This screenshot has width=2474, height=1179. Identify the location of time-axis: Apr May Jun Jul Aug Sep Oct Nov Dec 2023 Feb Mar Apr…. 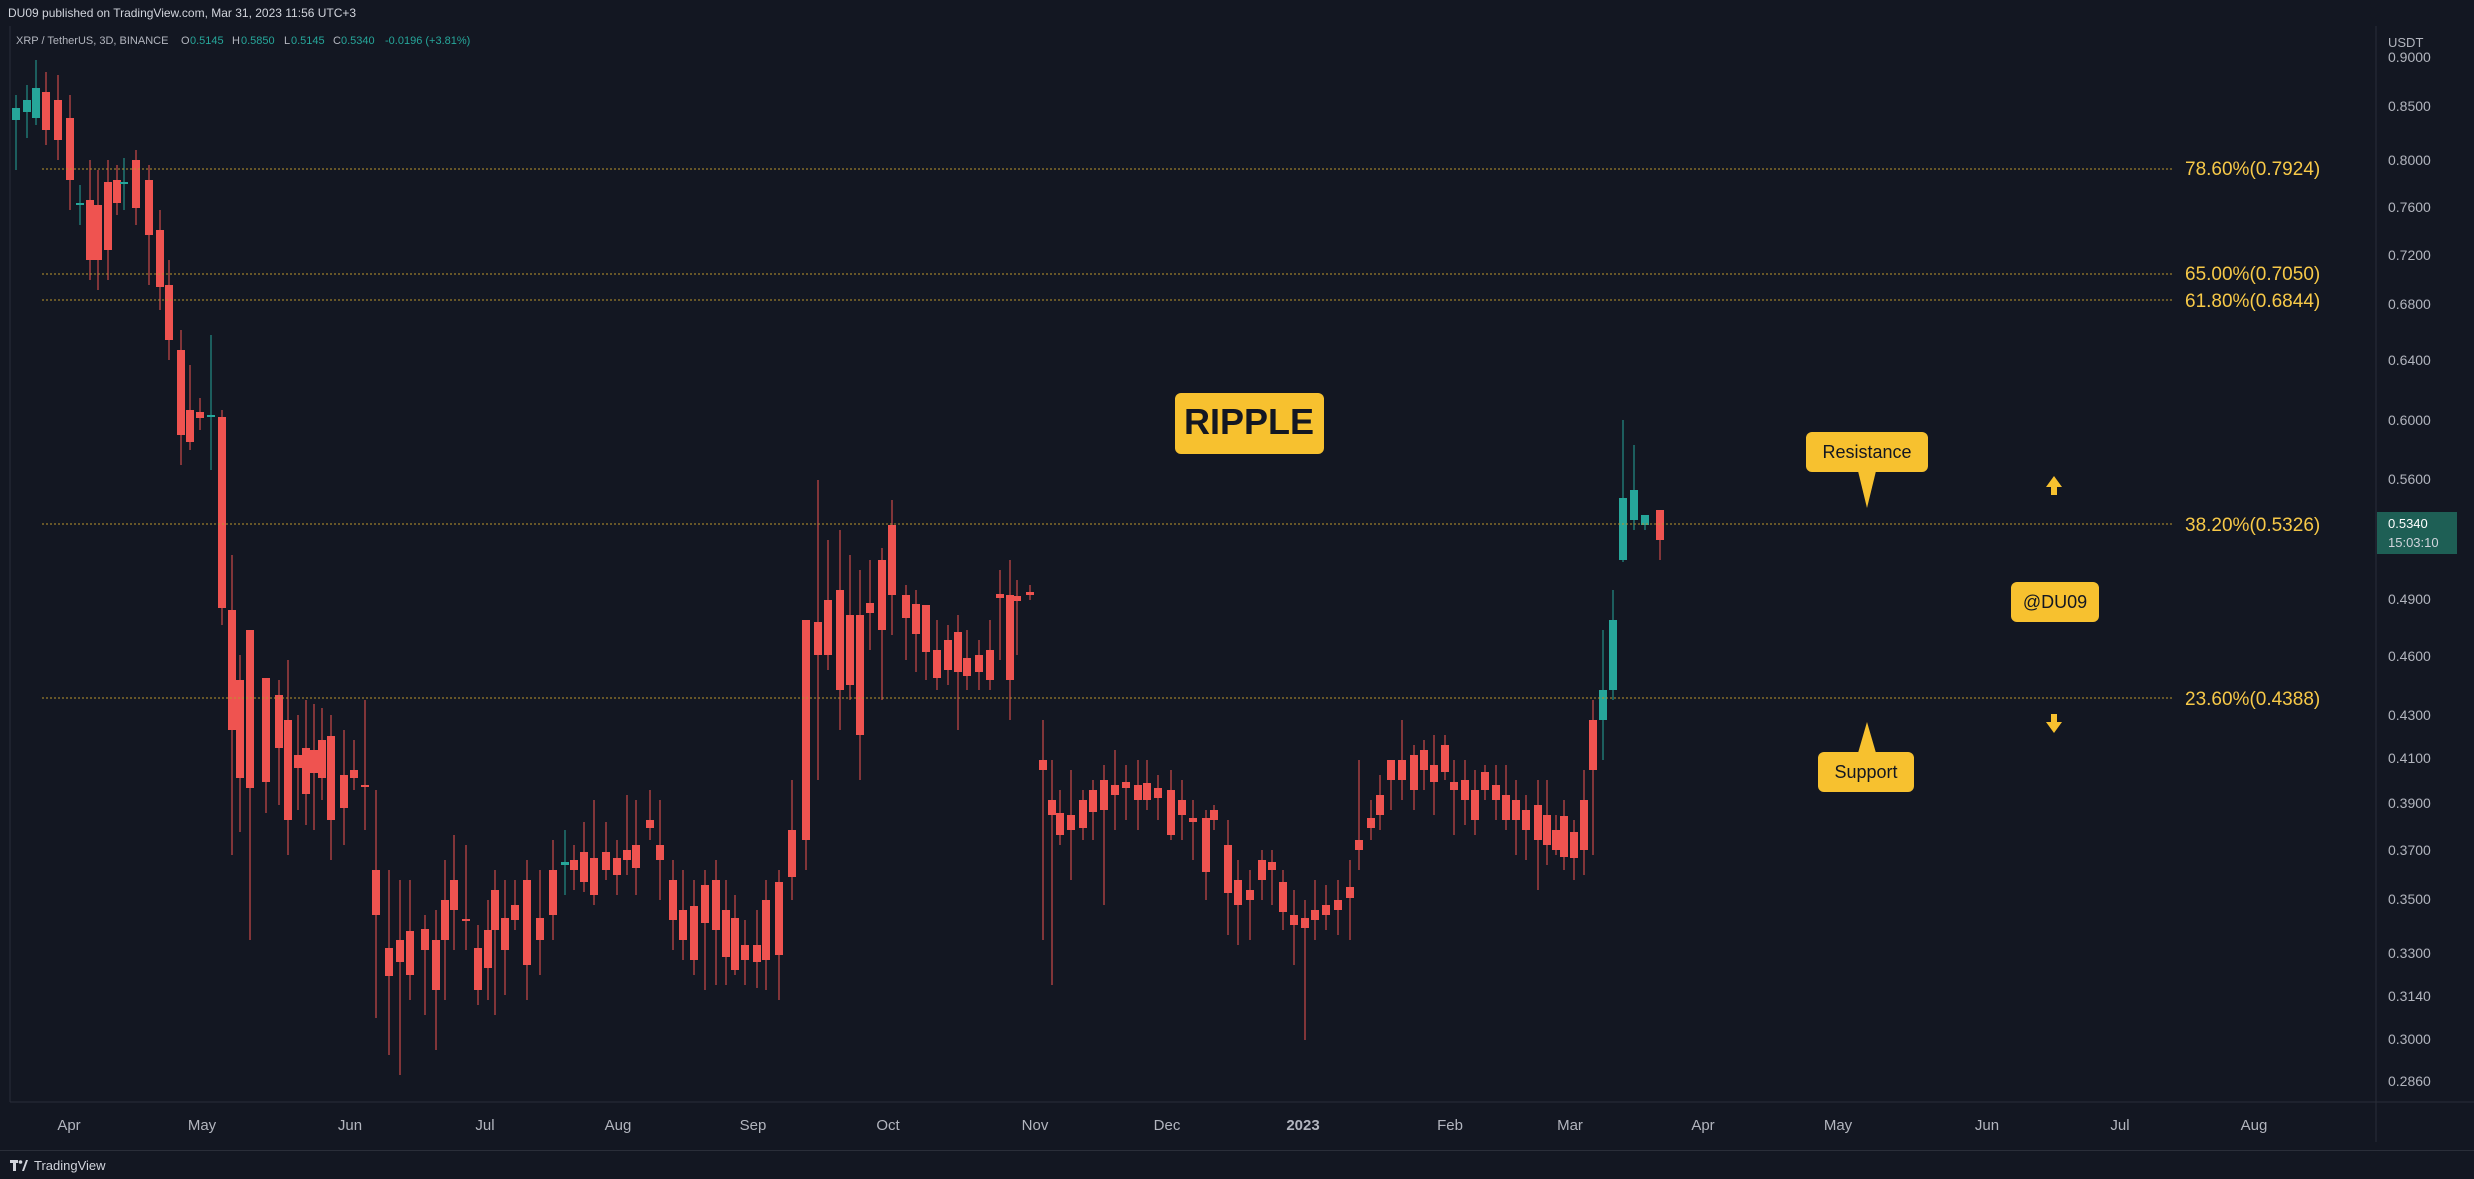
(1162, 1125).